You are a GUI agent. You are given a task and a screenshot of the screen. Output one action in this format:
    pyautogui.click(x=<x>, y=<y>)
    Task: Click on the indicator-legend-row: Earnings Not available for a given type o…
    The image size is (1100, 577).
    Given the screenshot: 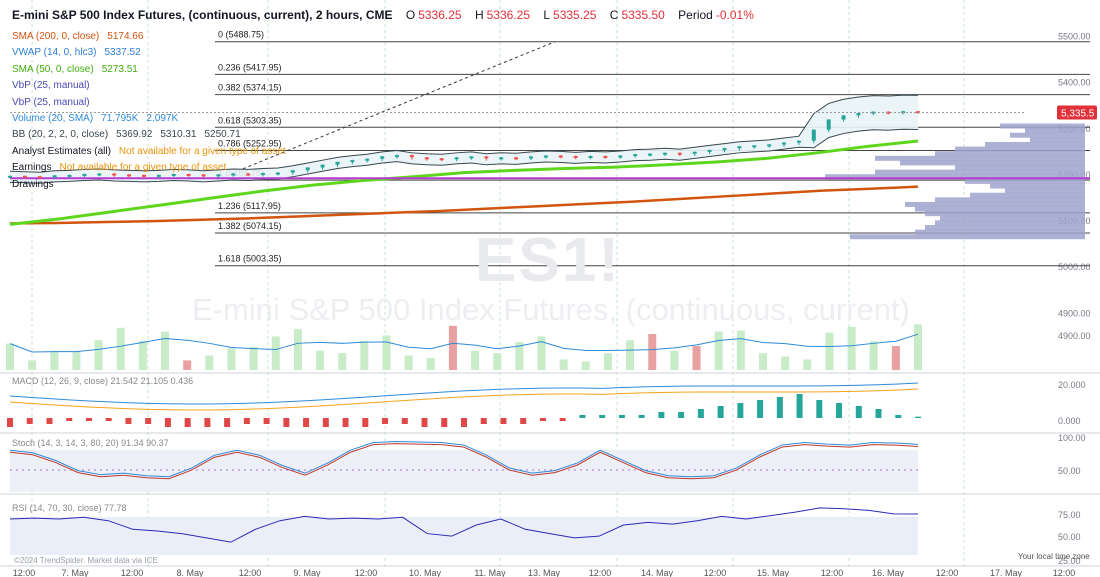 What is the action you would take?
    pyautogui.click(x=121, y=167)
    